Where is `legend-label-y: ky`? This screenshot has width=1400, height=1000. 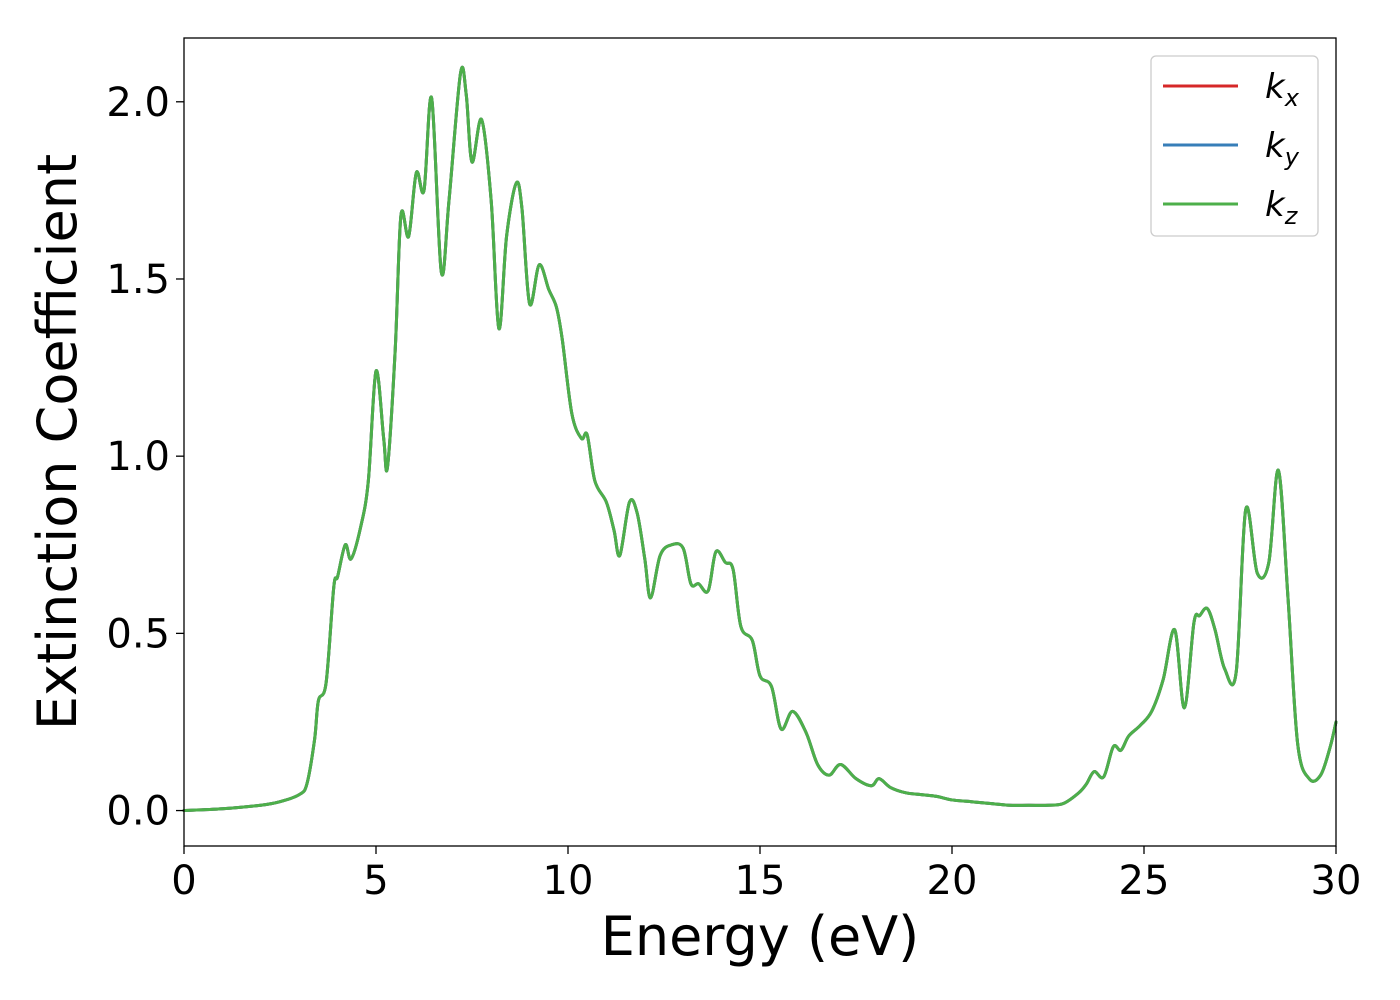 legend-label-y: ky is located at coordinates (1282, 148).